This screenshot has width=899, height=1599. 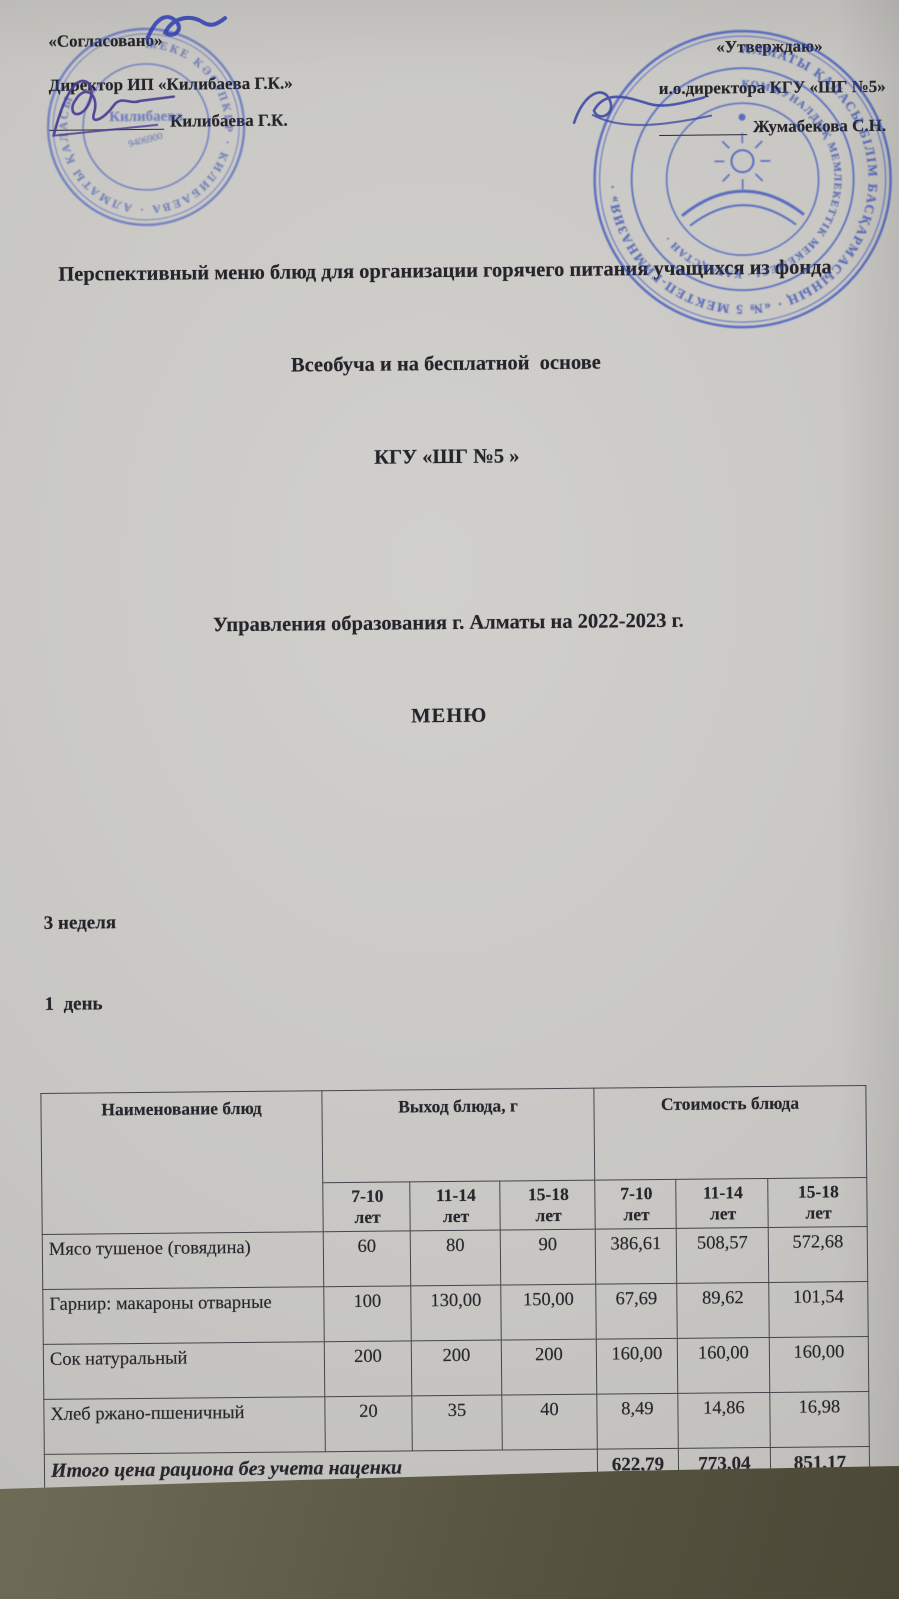 I want to click on dish-name: Хлеб ржано-пшеничный, so click(x=184, y=1425).